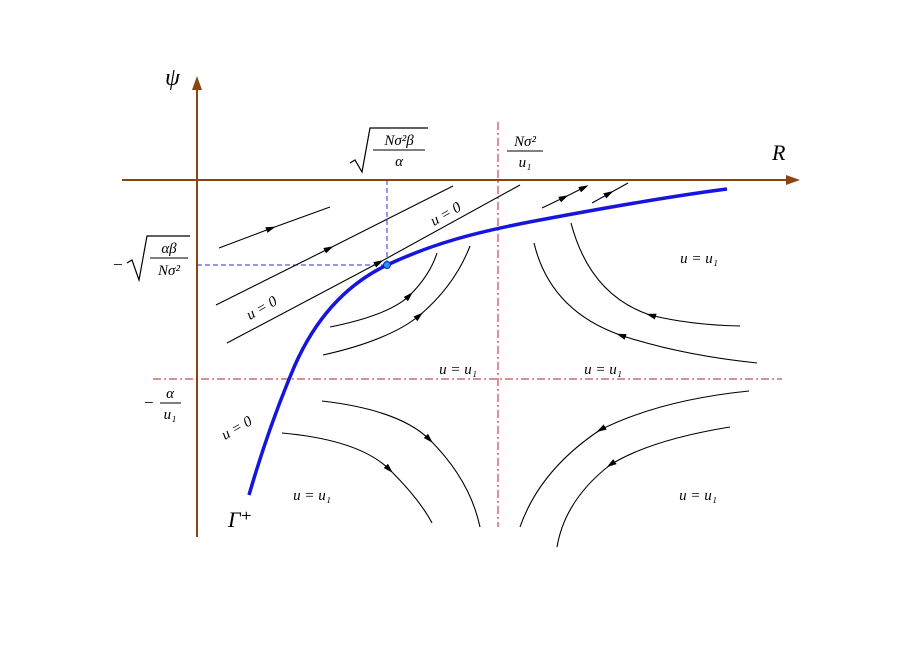 Image resolution: width=913 pixels, height=646 pixels. I want to click on fraction-numerator: αβ, so click(169, 249).